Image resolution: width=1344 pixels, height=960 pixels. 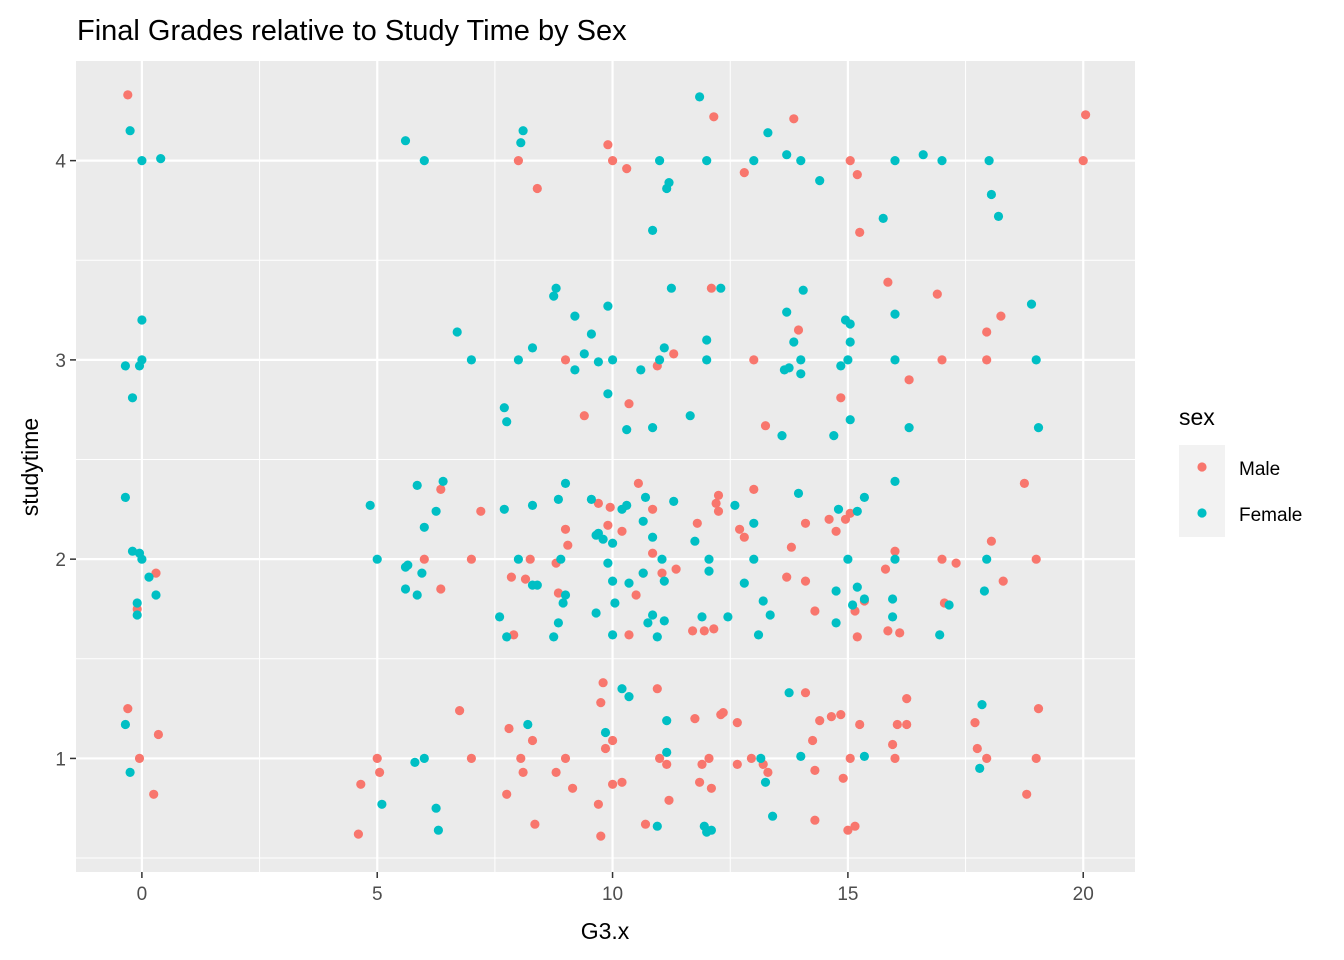 What do you see at coordinates (847, 894) in the screenshot?
I see `x-tick-label: 15` at bounding box center [847, 894].